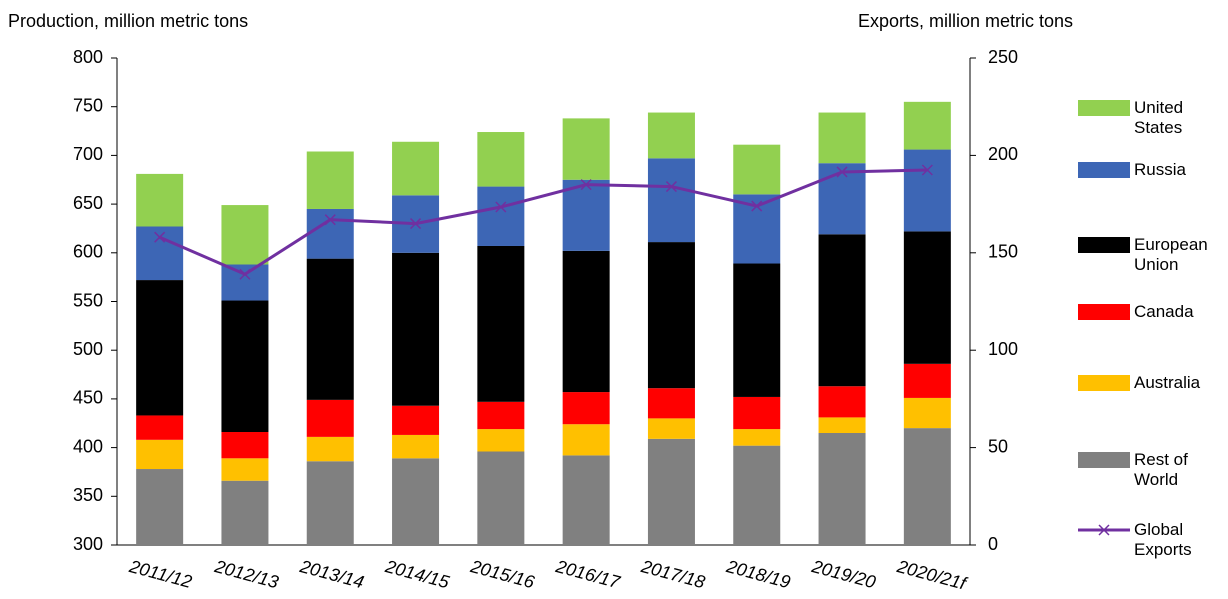 The height and width of the screenshot is (599, 1228). What do you see at coordinates (88, 105) in the screenshot?
I see `y-tick-label: 750` at bounding box center [88, 105].